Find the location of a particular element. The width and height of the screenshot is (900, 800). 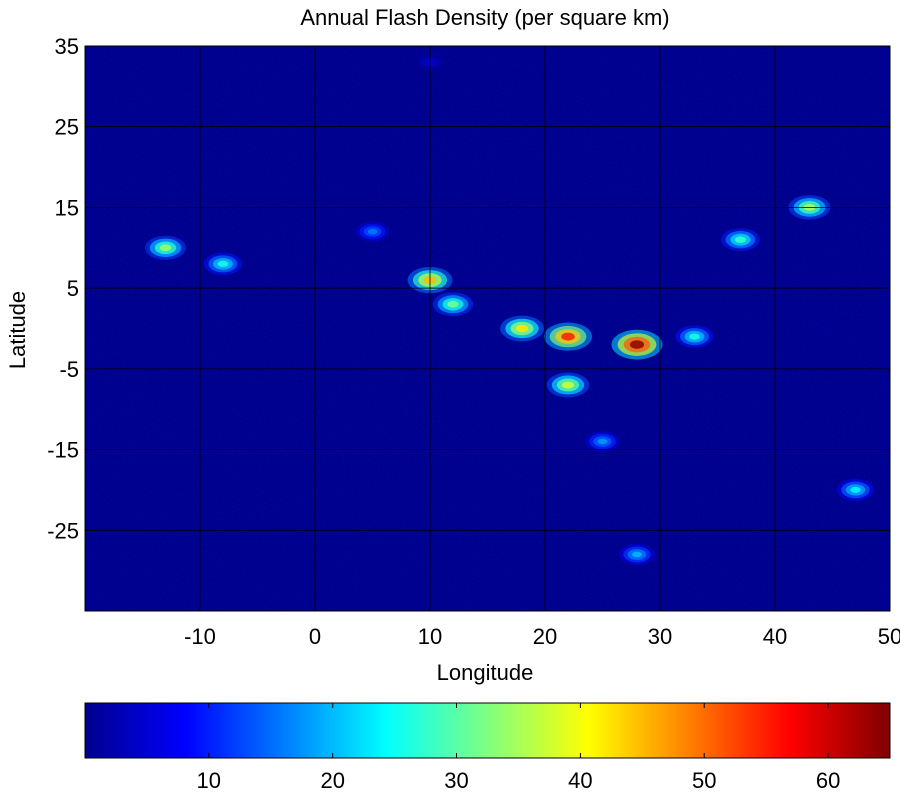

x-tick-label: 40 is located at coordinates (775, 636).